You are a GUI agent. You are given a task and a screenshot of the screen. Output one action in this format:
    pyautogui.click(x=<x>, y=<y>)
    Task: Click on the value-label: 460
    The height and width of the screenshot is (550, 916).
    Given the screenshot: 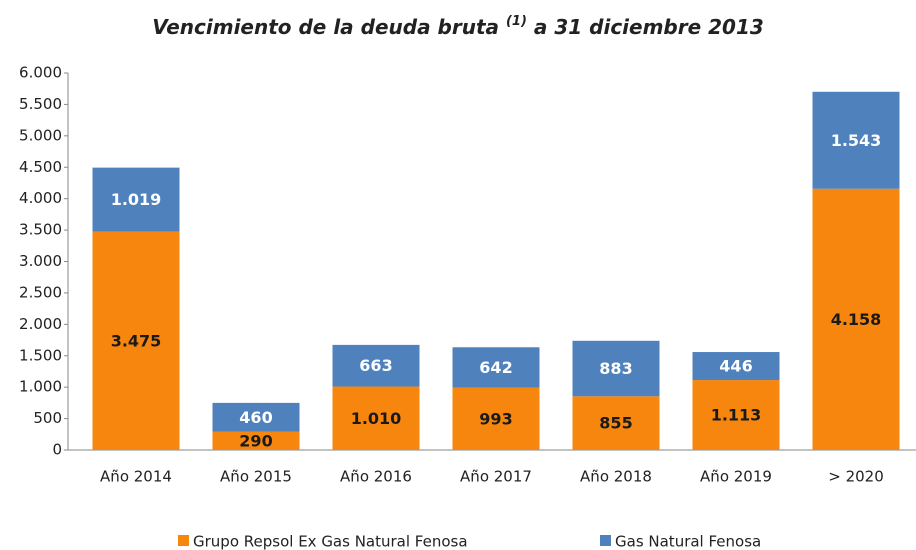 What is the action you would take?
    pyautogui.click(x=255, y=417)
    